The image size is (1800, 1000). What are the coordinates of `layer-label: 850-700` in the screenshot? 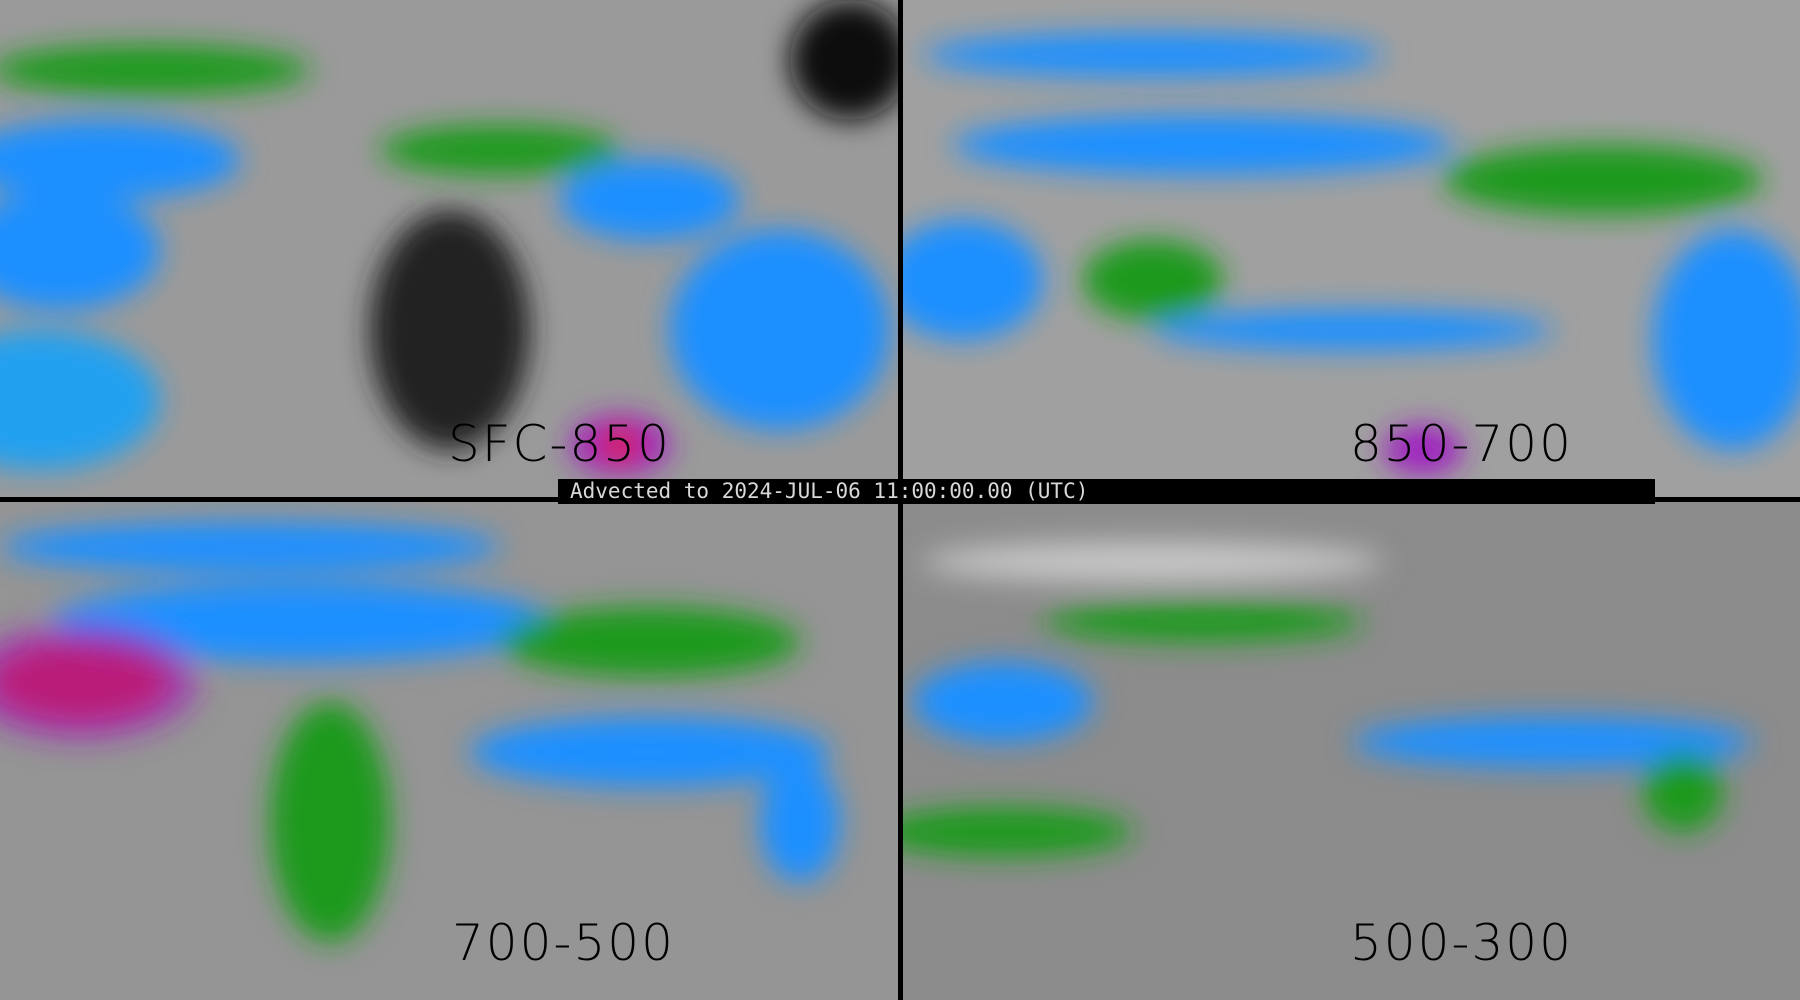 It's located at (1461, 444).